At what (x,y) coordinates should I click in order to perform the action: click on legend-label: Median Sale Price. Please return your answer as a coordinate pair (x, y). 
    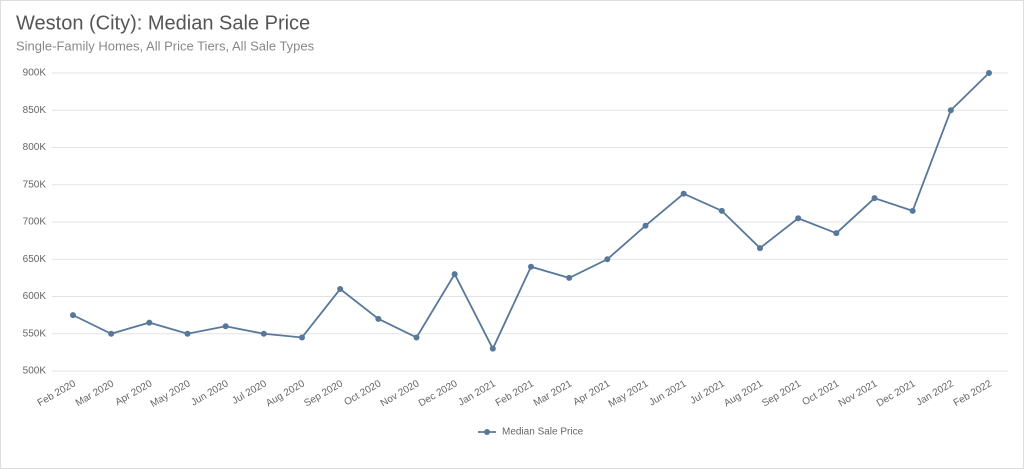
    Looking at the image, I should click on (543, 432).